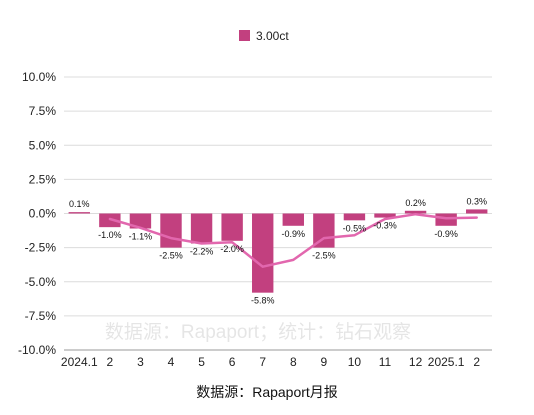  What do you see at coordinates (79, 362) in the screenshot?
I see `x-tick-label: 2024.1` at bounding box center [79, 362].